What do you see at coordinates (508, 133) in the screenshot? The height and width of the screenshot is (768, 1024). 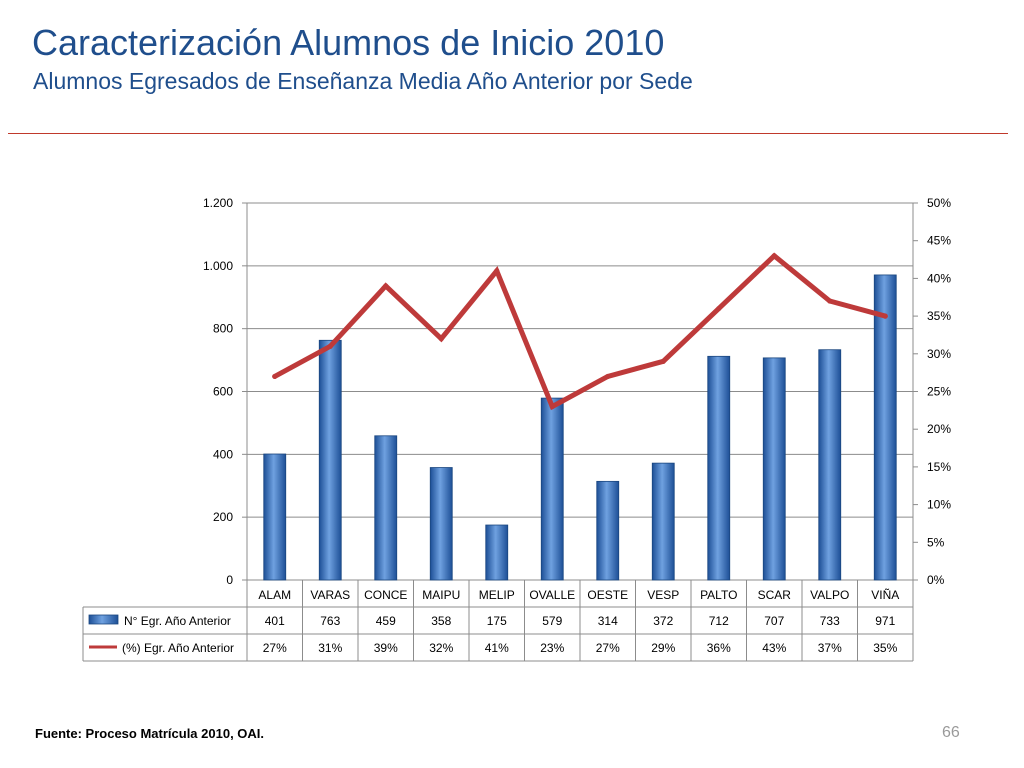 I see `title-divider` at bounding box center [508, 133].